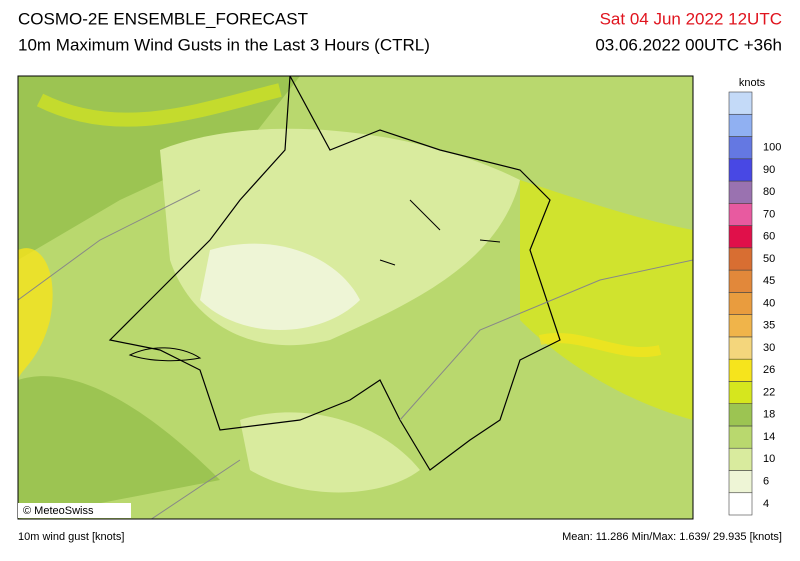 The height and width of the screenshot is (561, 800). I want to click on legend-label: 4, so click(766, 504).